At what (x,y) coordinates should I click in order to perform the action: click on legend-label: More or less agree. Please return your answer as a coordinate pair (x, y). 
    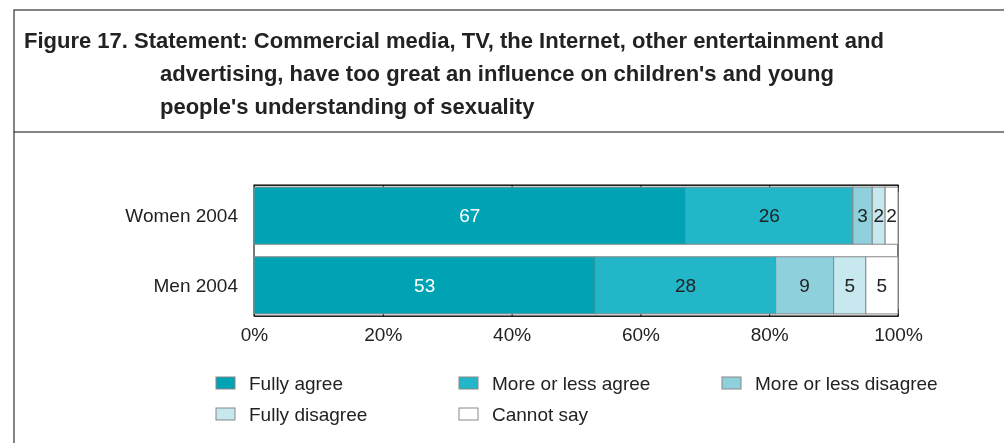
    Looking at the image, I should click on (571, 383).